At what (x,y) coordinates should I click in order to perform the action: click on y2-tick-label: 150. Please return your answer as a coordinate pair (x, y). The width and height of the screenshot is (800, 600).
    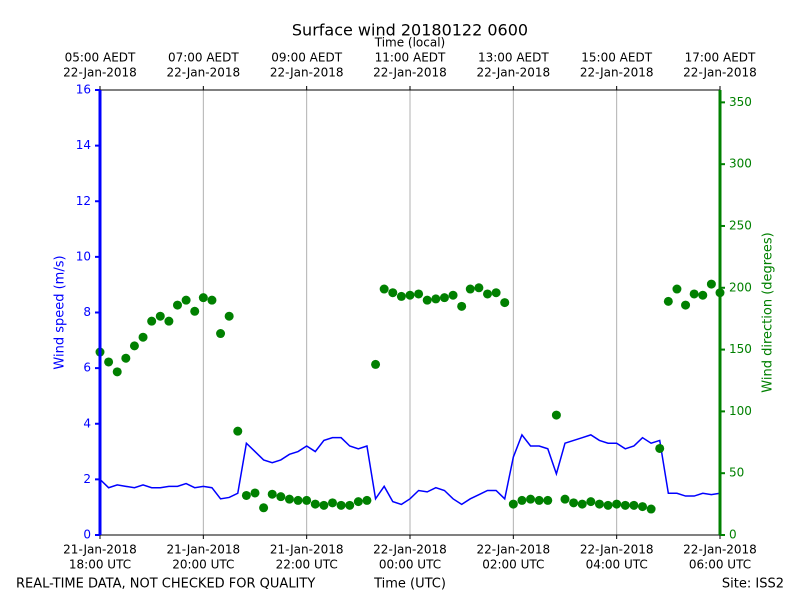
    Looking at the image, I should click on (740, 349).